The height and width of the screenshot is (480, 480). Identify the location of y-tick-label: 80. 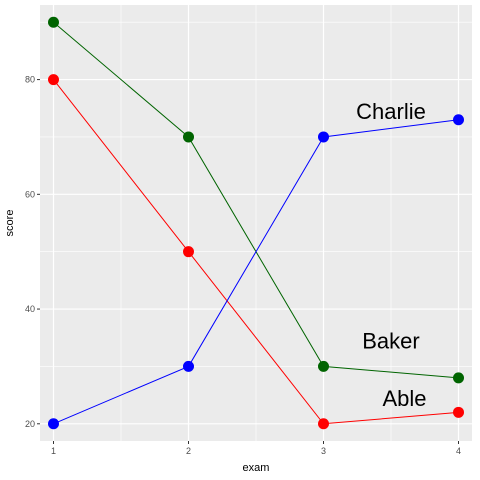
(30, 80).